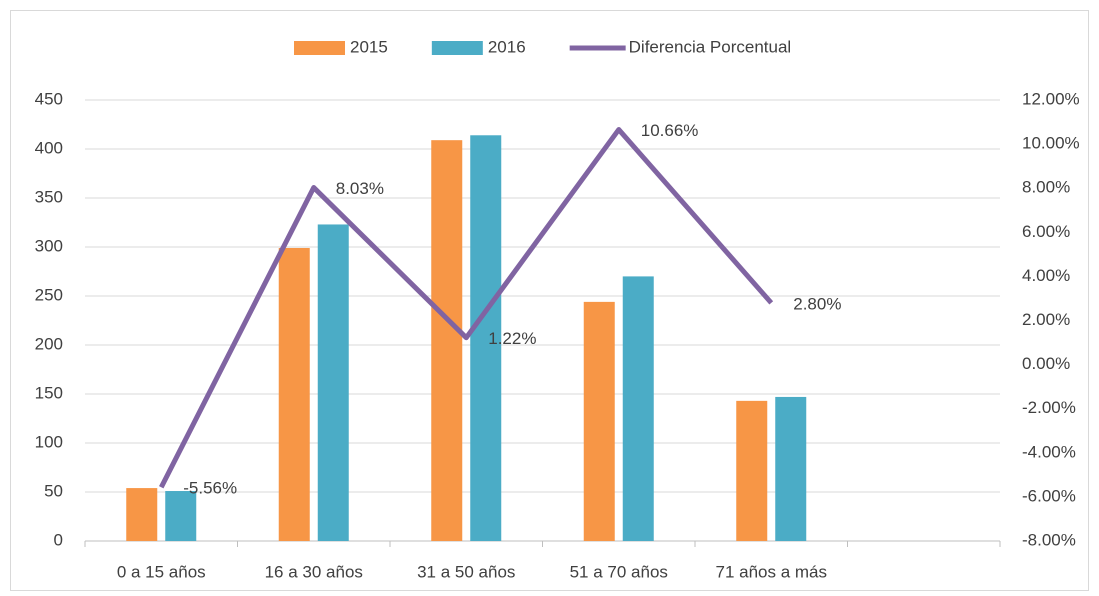  I want to click on x-tick-label: 71 años a más, so click(771, 571).